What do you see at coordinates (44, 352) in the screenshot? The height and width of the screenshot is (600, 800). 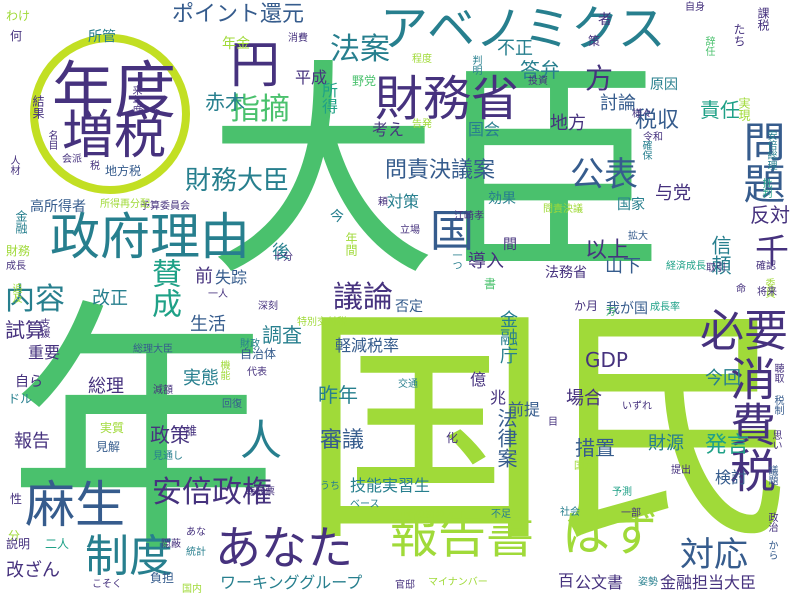 I see `cloud-word: 重要` at bounding box center [44, 352].